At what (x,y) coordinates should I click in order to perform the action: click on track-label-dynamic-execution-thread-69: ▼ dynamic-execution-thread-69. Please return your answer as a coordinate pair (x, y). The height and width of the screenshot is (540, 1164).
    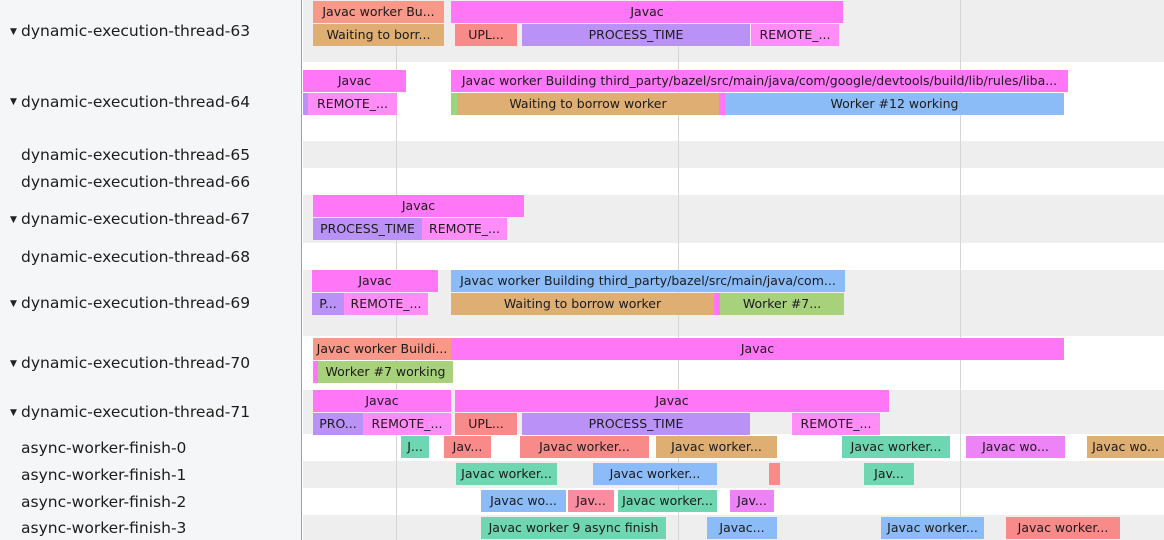
    Looking at the image, I should click on (151, 303).